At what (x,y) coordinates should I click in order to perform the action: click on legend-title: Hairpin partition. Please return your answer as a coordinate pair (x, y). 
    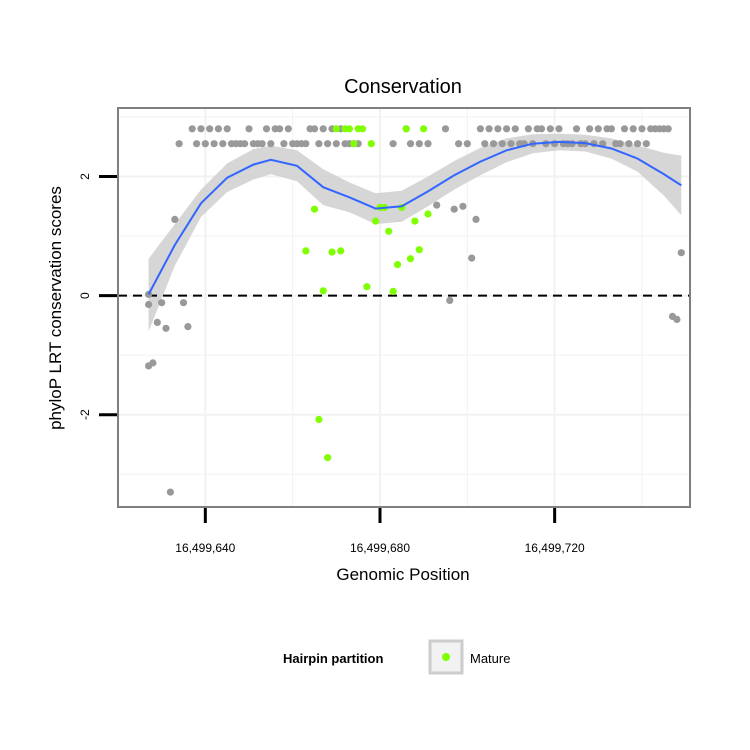
    Looking at the image, I should click on (333, 658).